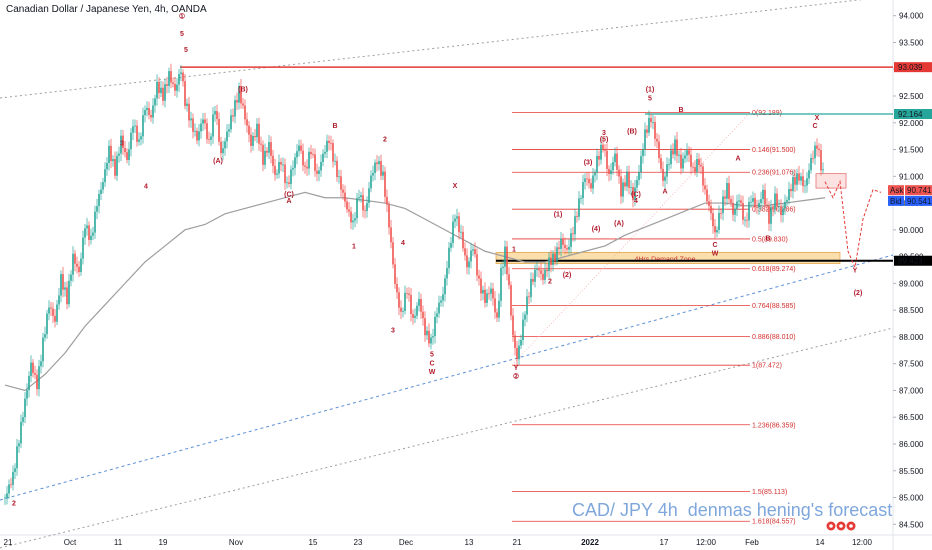 The width and height of the screenshot is (932, 550). I want to click on forecast-watermark: CAD/ JPY 4h denmas hening's forecast, so click(732, 510).